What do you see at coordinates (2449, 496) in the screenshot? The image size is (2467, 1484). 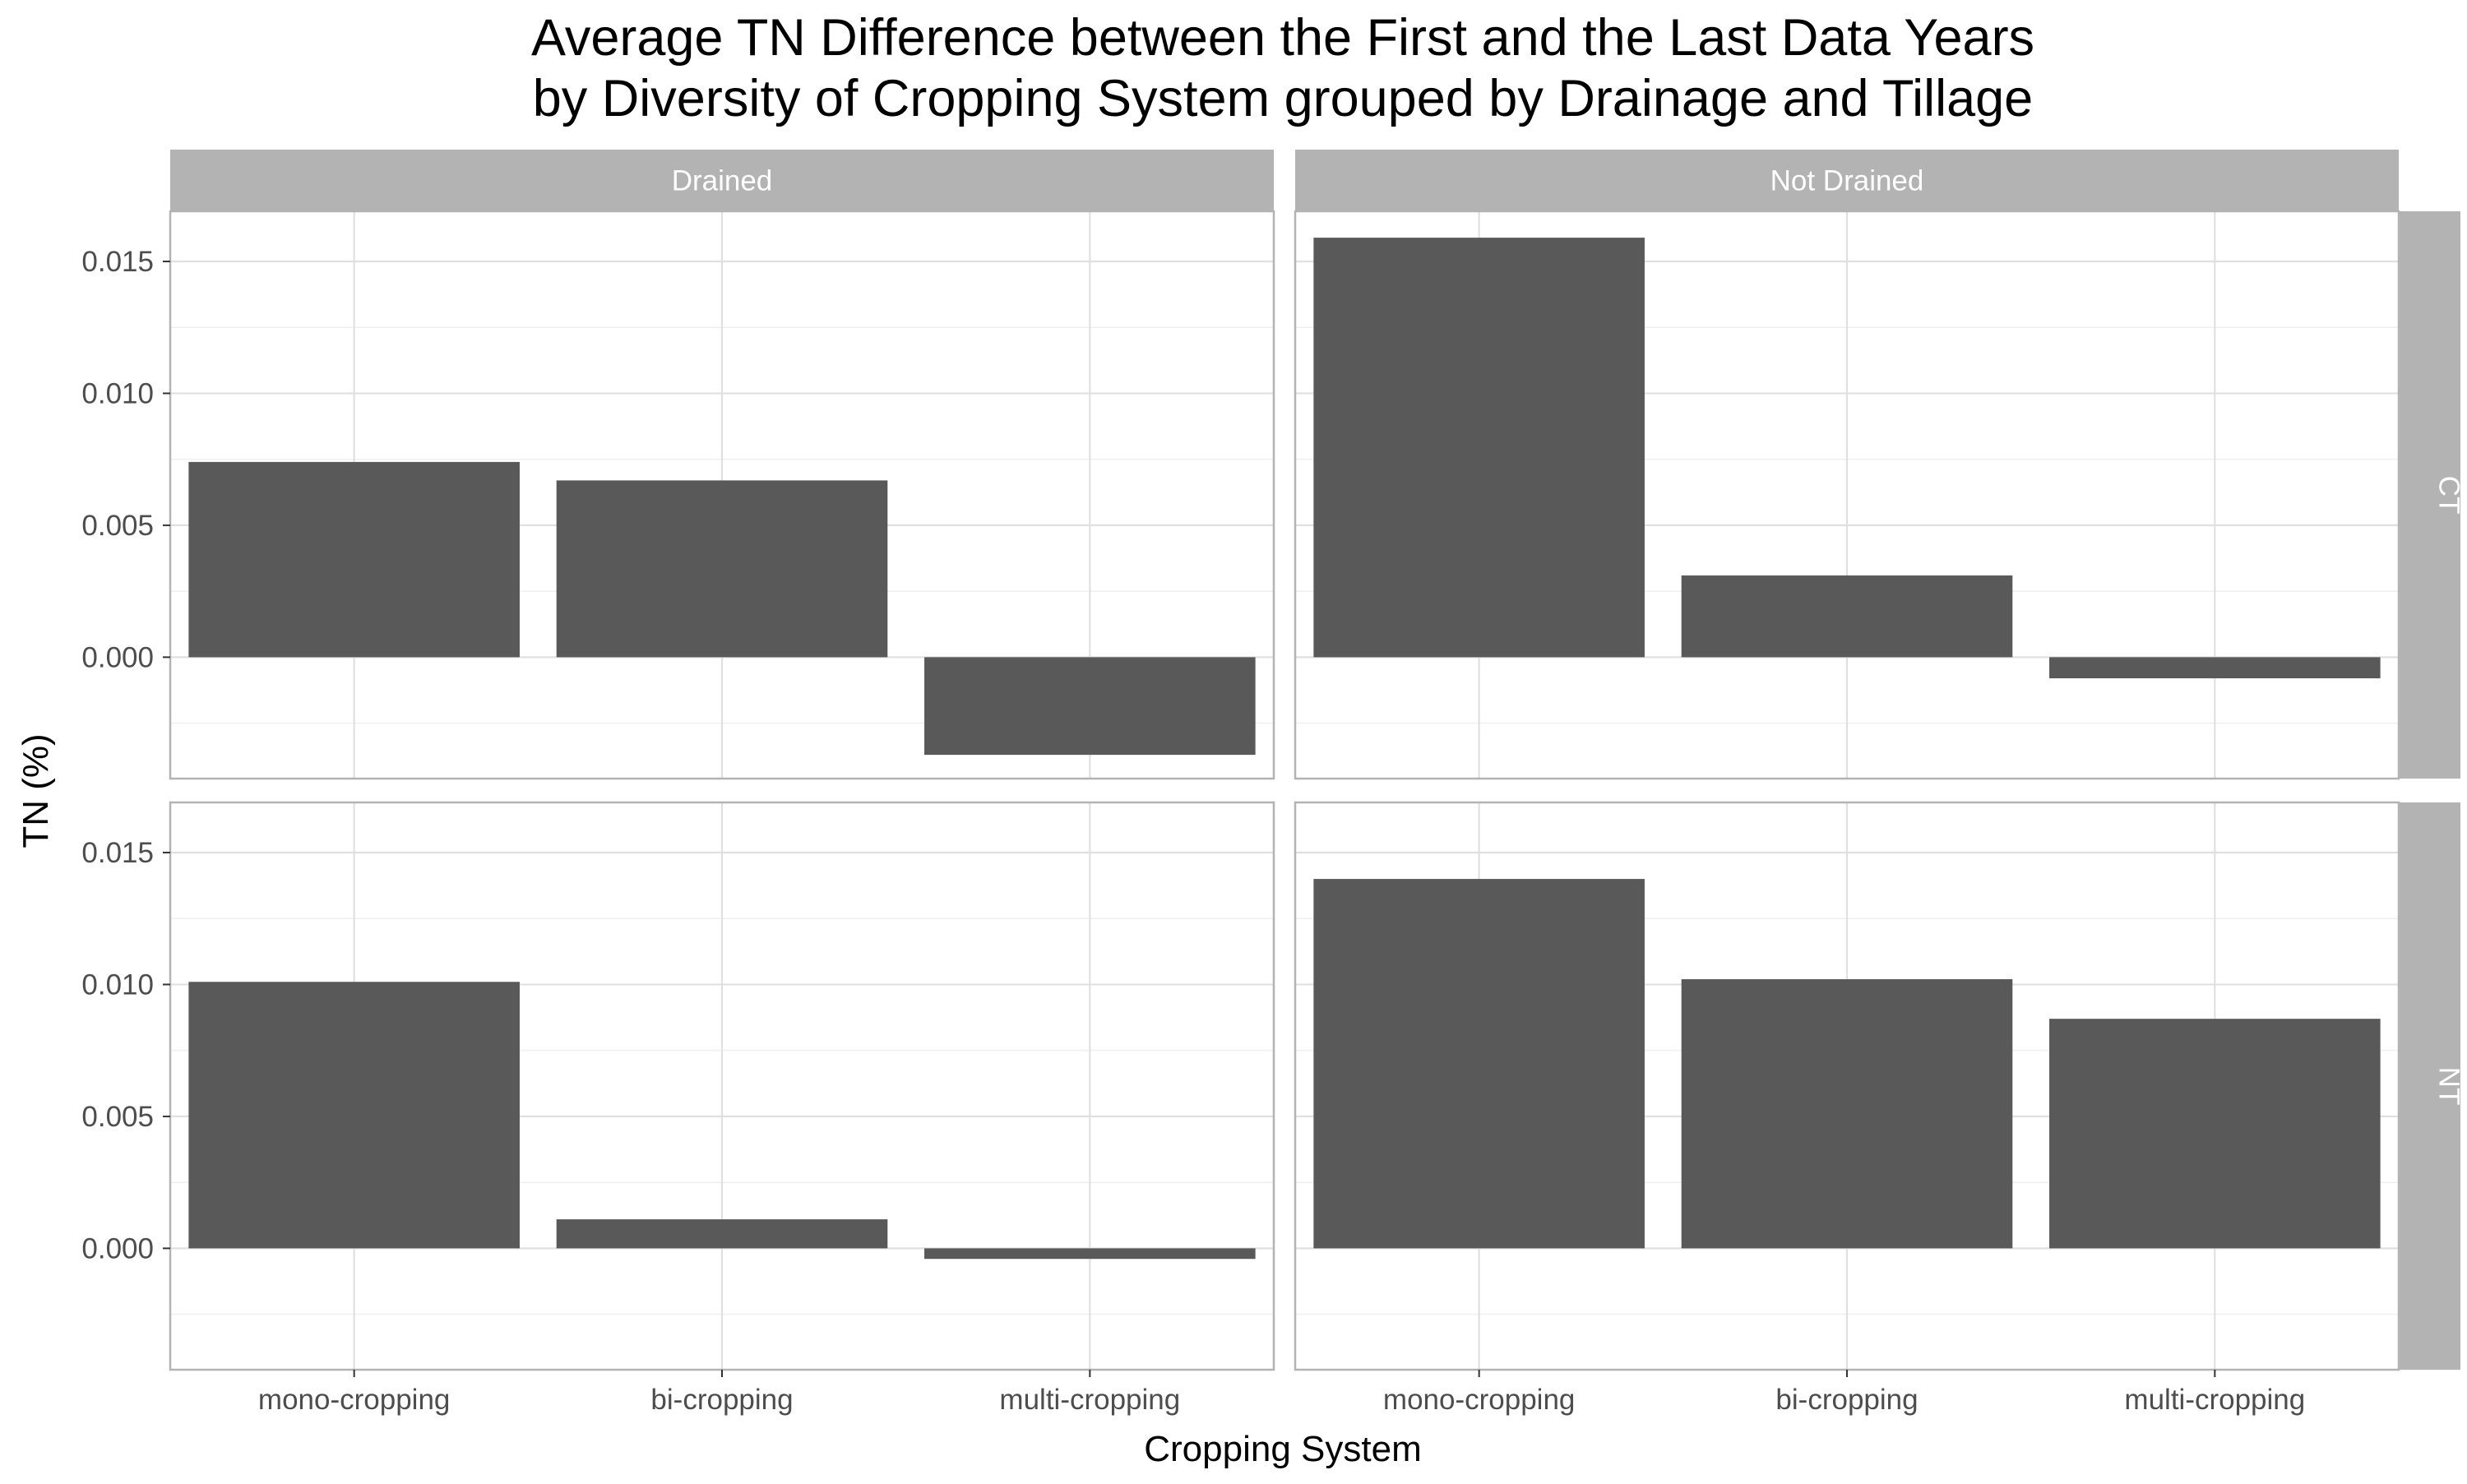 I see `row-strip-label: CT` at bounding box center [2449, 496].